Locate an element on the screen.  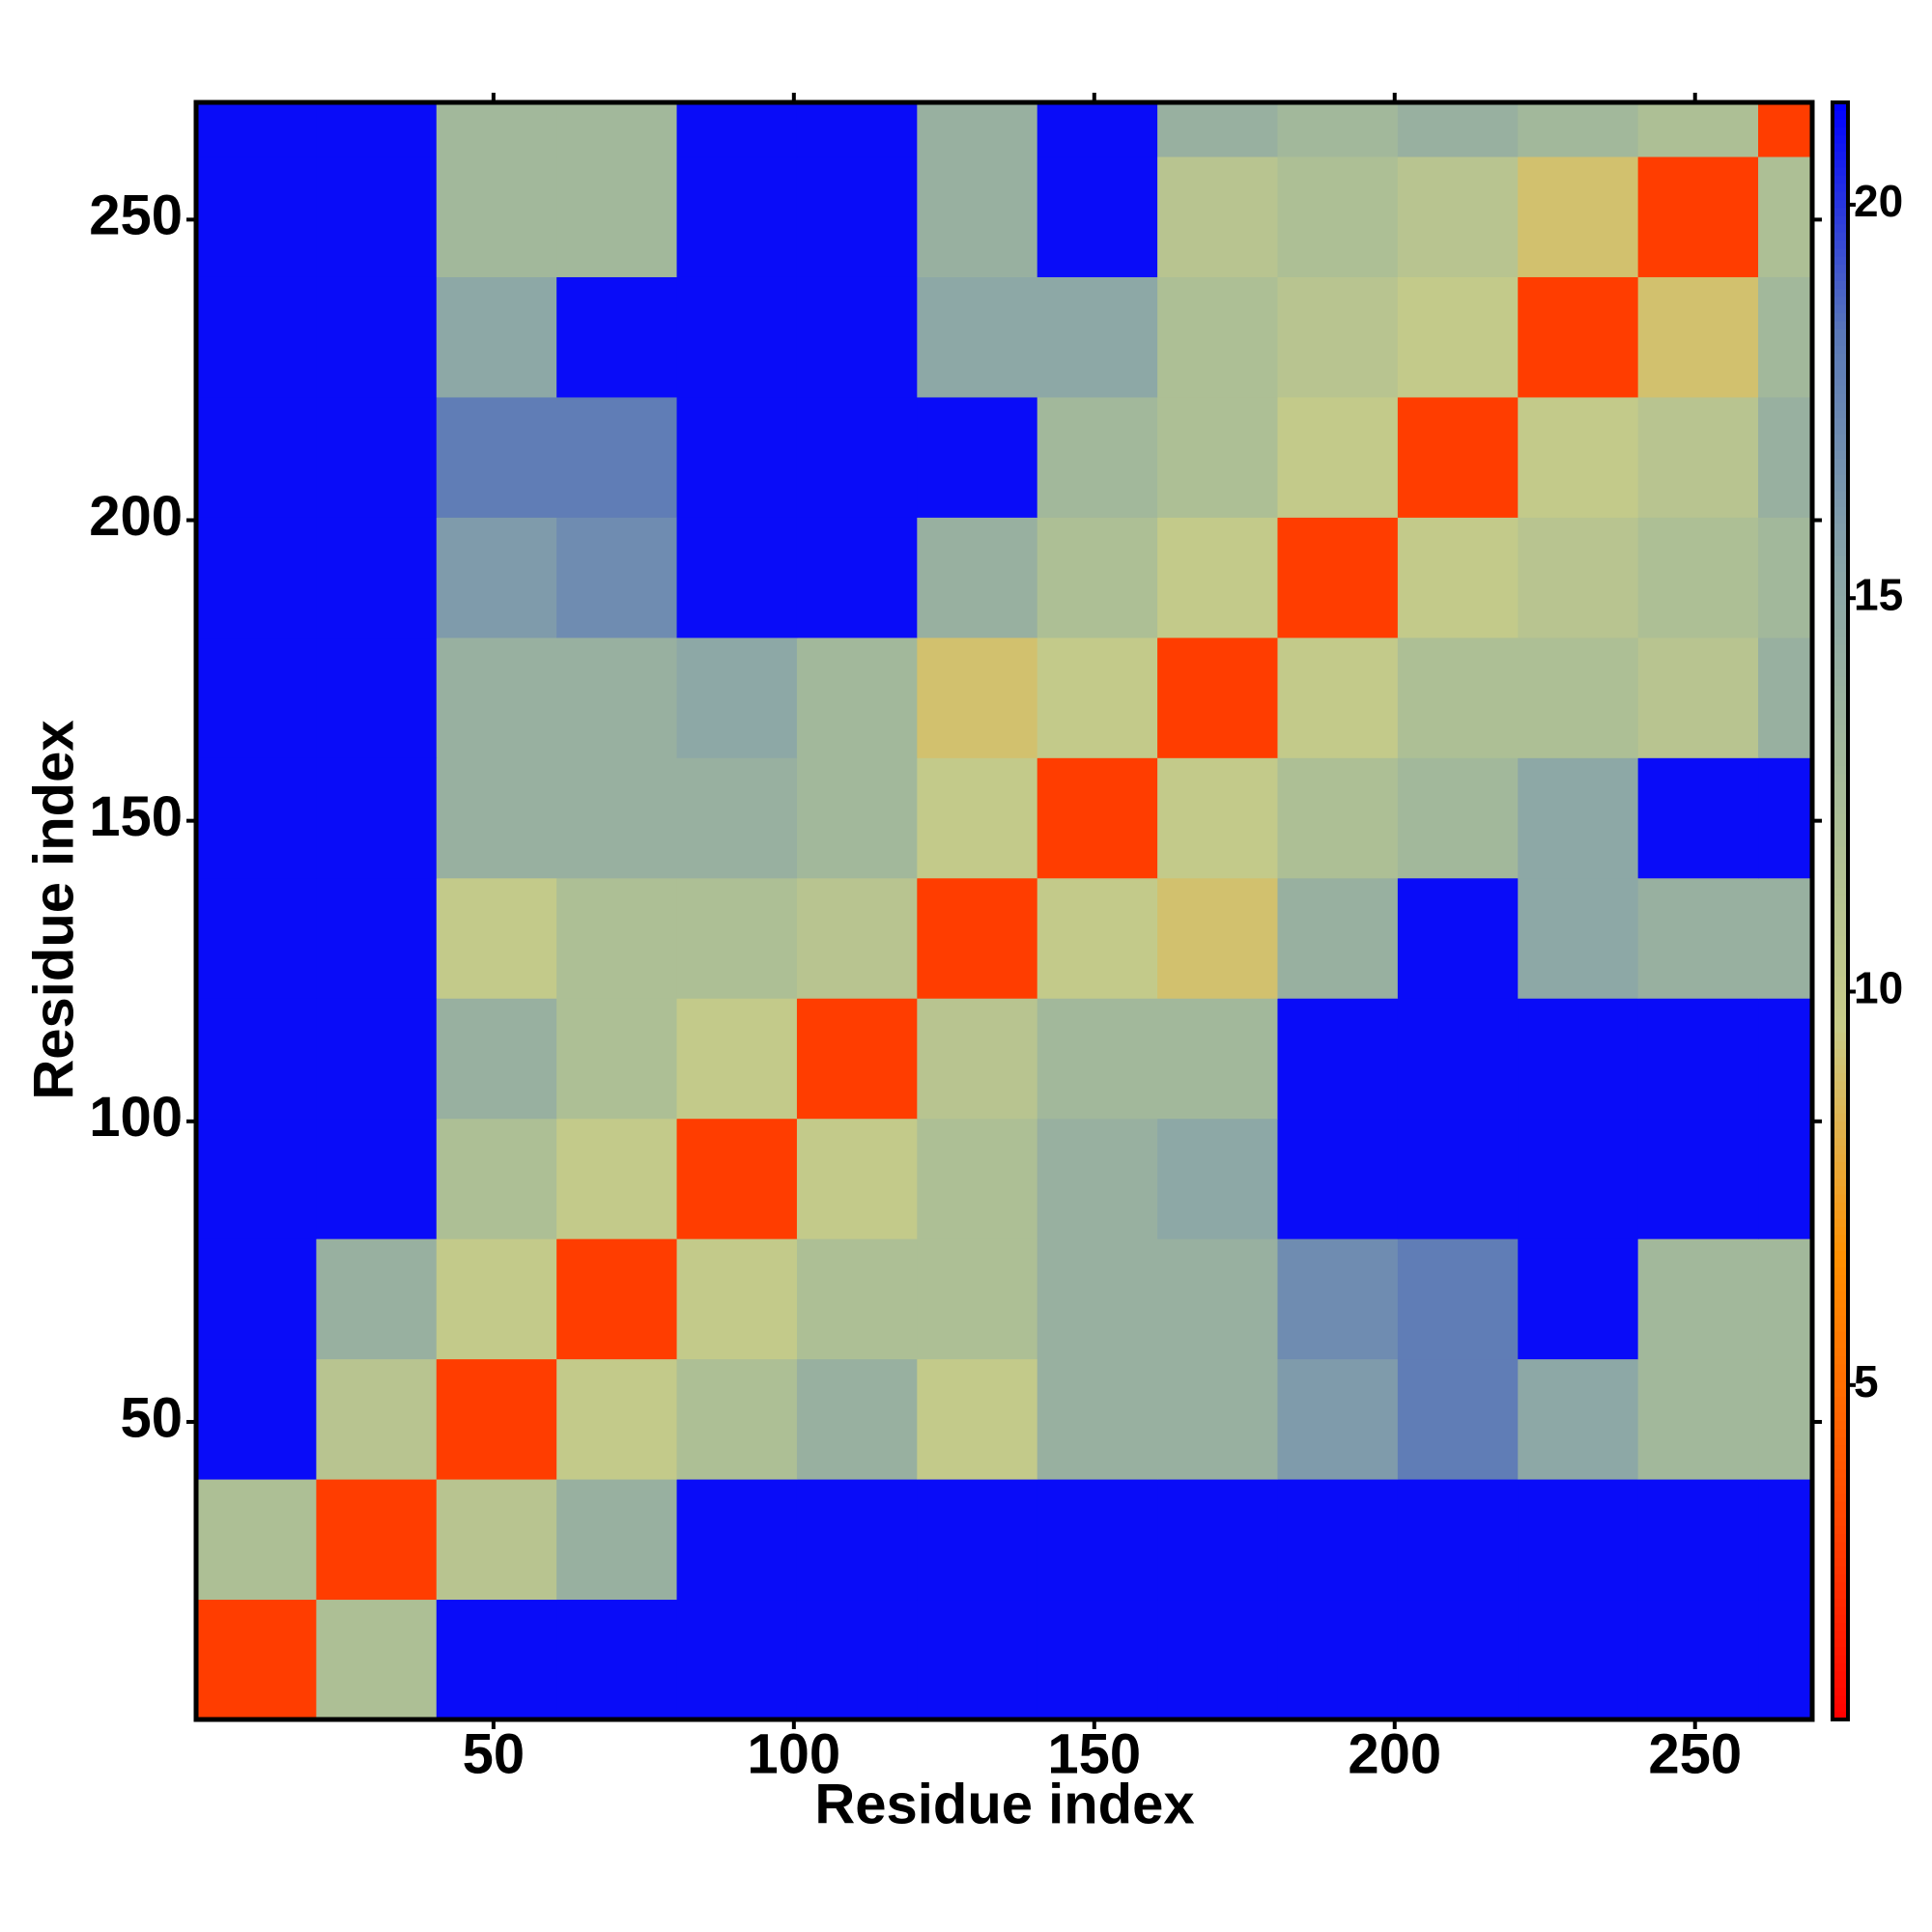
colorbar: 5 10 15 20 is located at coordinates (1867, 910).